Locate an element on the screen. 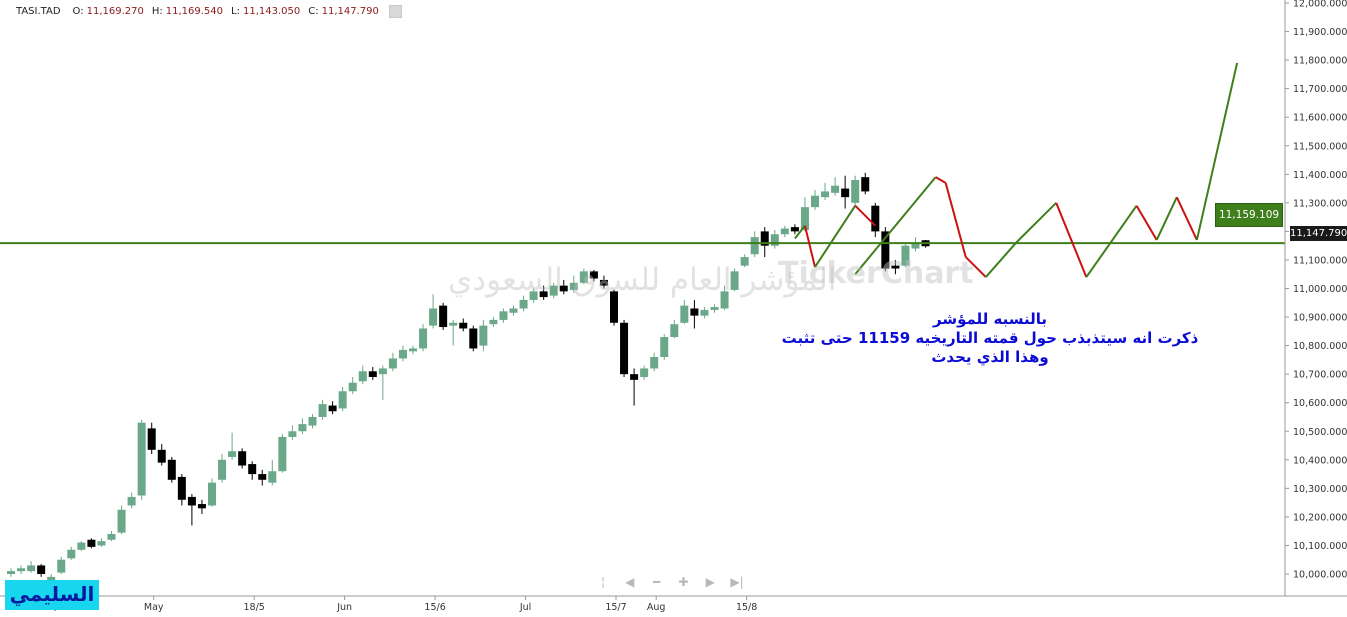 This screenshot has height=617, width=1347. y-tick-label: 10,700.000 is located at coordinates (1320, 375).